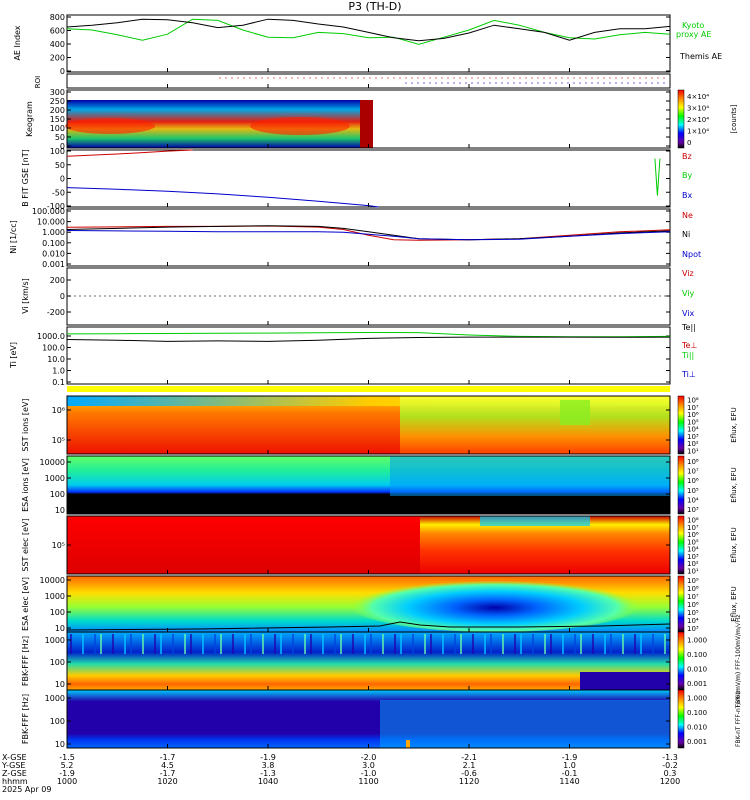  What do you see at coordinates (368, 43) in the screenshot?
I see `ae-frame` at bounding box center [368, 43].